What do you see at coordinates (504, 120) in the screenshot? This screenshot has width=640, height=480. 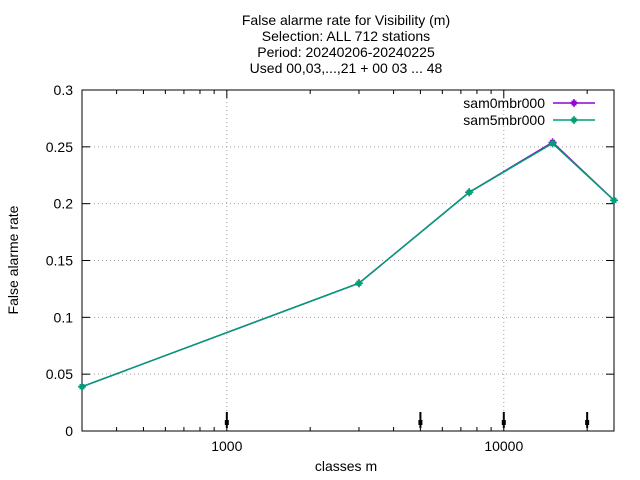 I see `legend-label: sam5mbr000` at bounding box center [504, 120].